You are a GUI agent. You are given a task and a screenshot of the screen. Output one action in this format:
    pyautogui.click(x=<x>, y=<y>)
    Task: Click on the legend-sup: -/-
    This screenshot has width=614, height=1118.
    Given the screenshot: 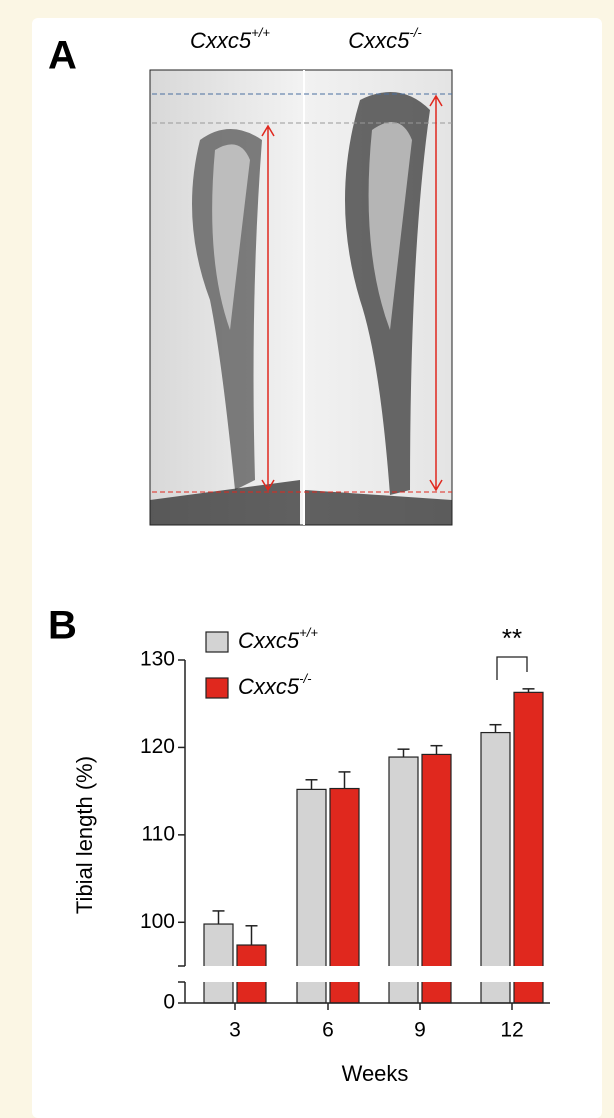 What is the action you would take?
    pyautogui.click(x=305, y=678)
    